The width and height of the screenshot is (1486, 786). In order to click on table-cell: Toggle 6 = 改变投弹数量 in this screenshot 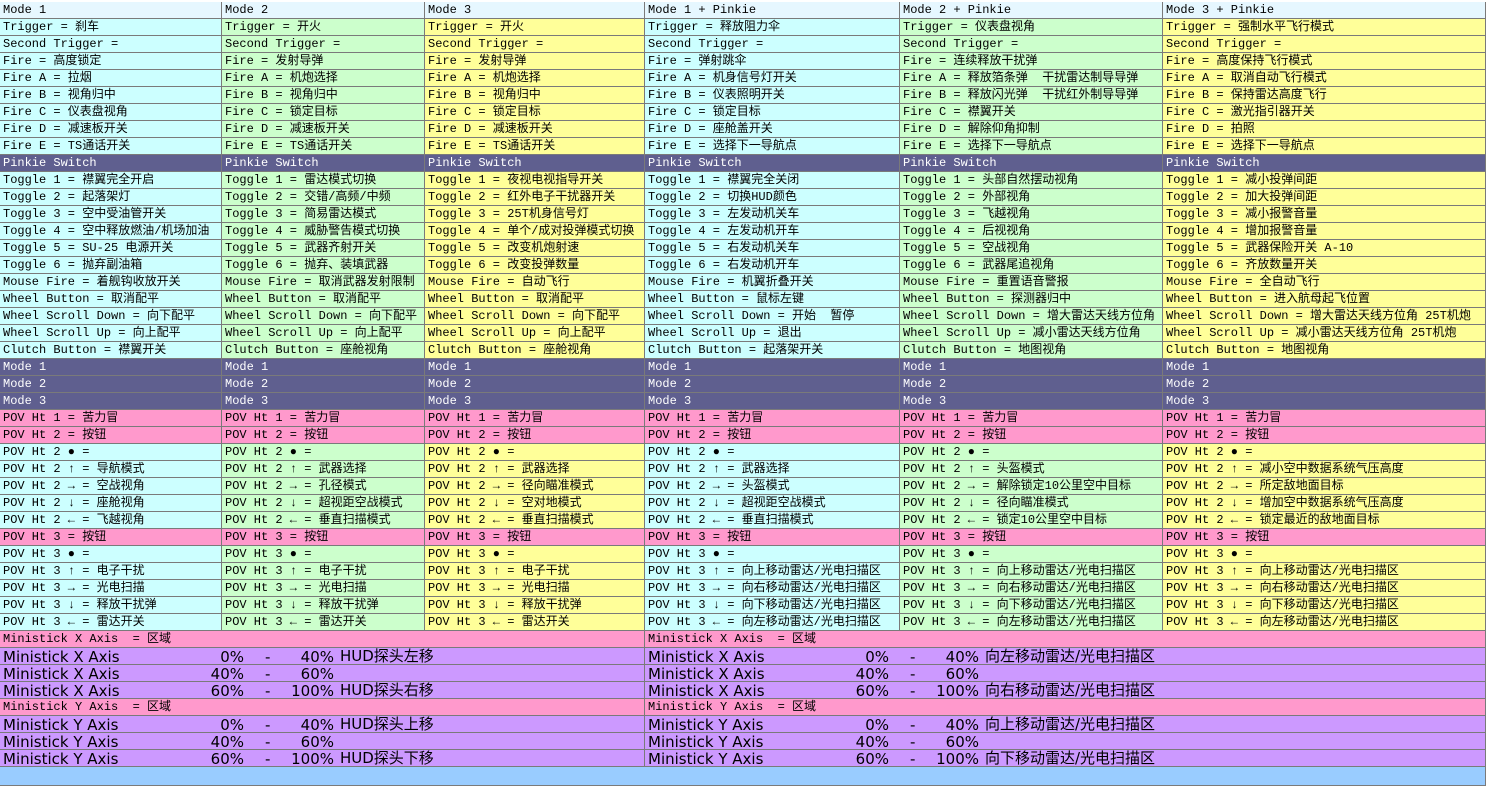, I will do `click(535, 265)`.